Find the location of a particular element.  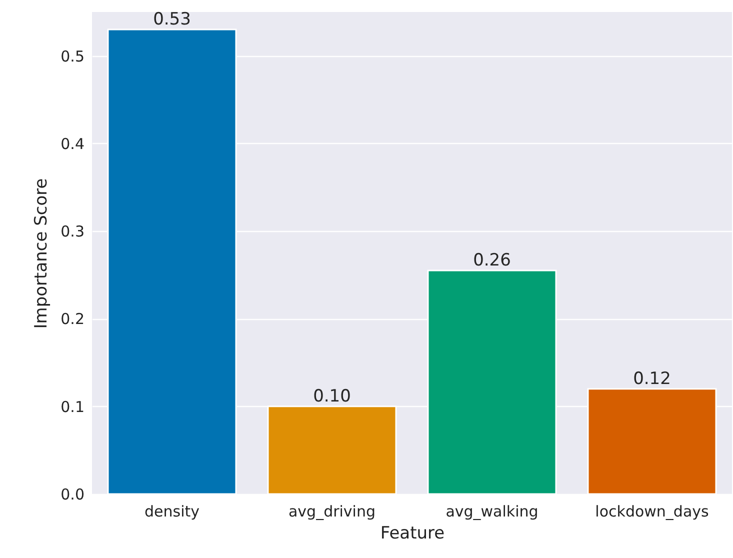

y-tick-label: 0.2 is located at coordinates (72, 319).